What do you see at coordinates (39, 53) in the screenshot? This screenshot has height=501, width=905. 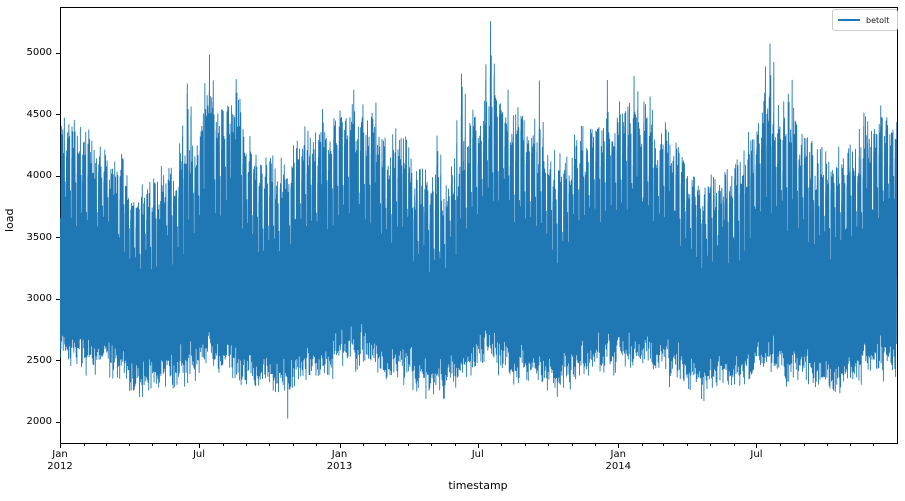 I see `y-tick-label: 5000` at bounding box center [39, 53].